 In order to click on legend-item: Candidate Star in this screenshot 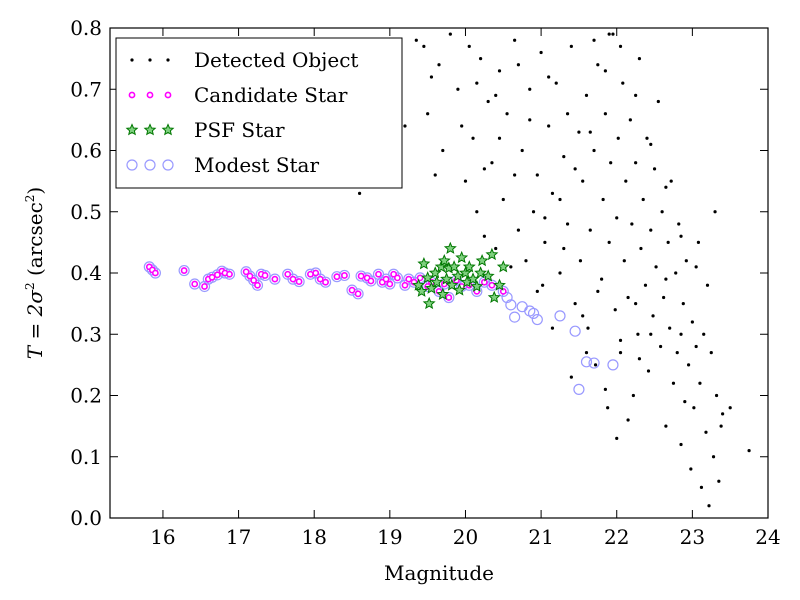, I will do `click(238, 95)`.